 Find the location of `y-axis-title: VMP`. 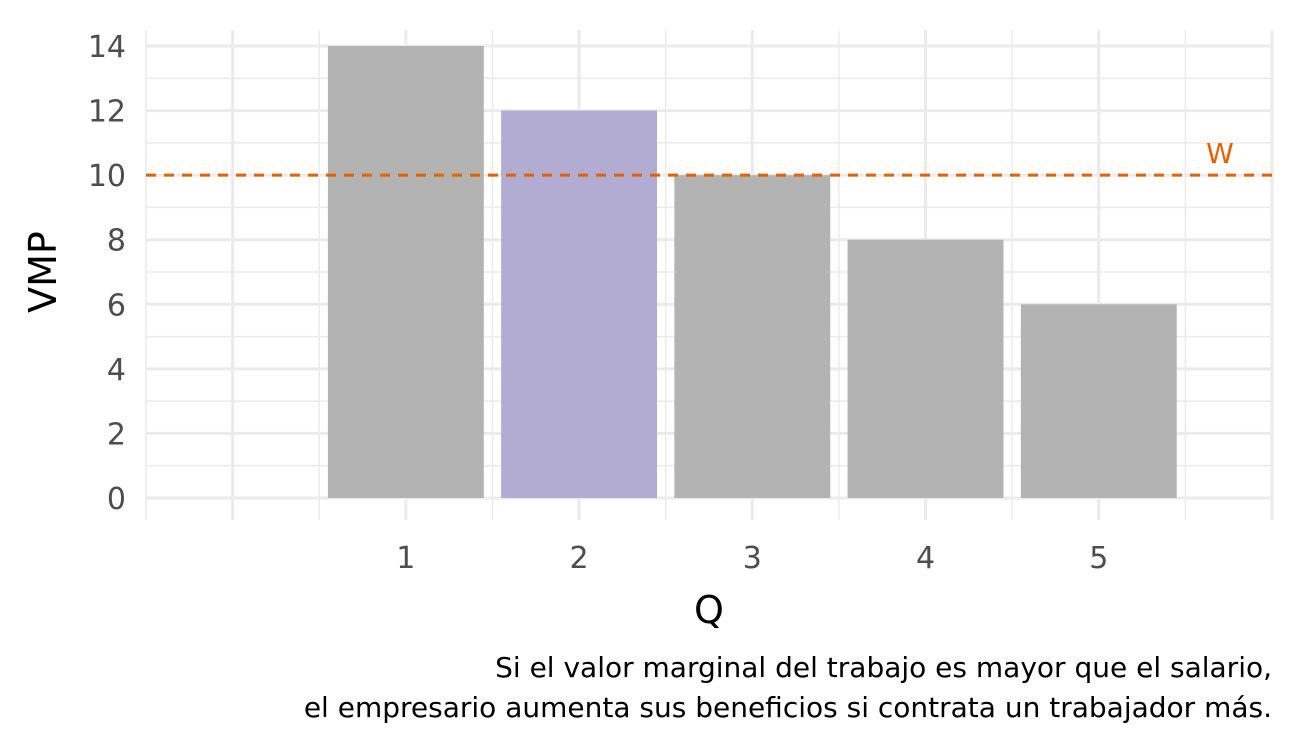

y-axis-title: VMP is located at coordinates (43, 272).